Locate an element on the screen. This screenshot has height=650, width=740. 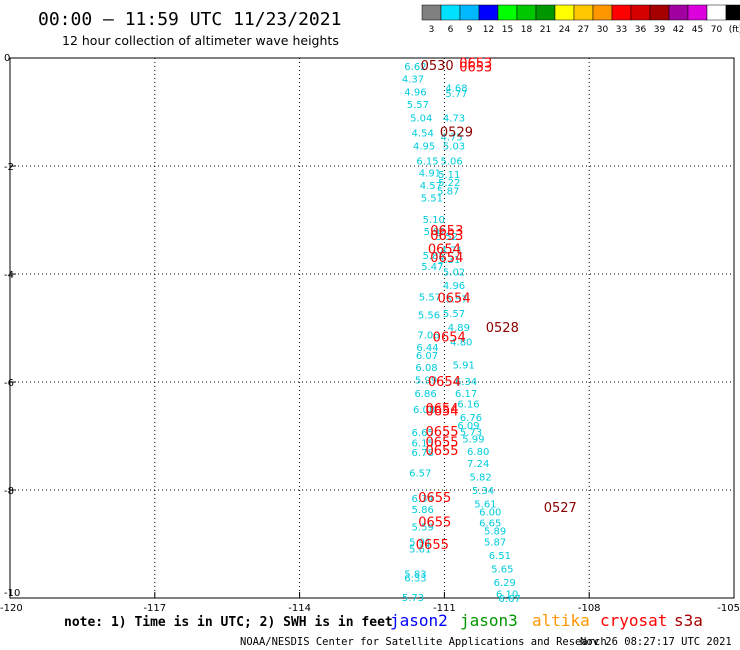
x-tick-label: -120 is located at coordinates (11, 608).